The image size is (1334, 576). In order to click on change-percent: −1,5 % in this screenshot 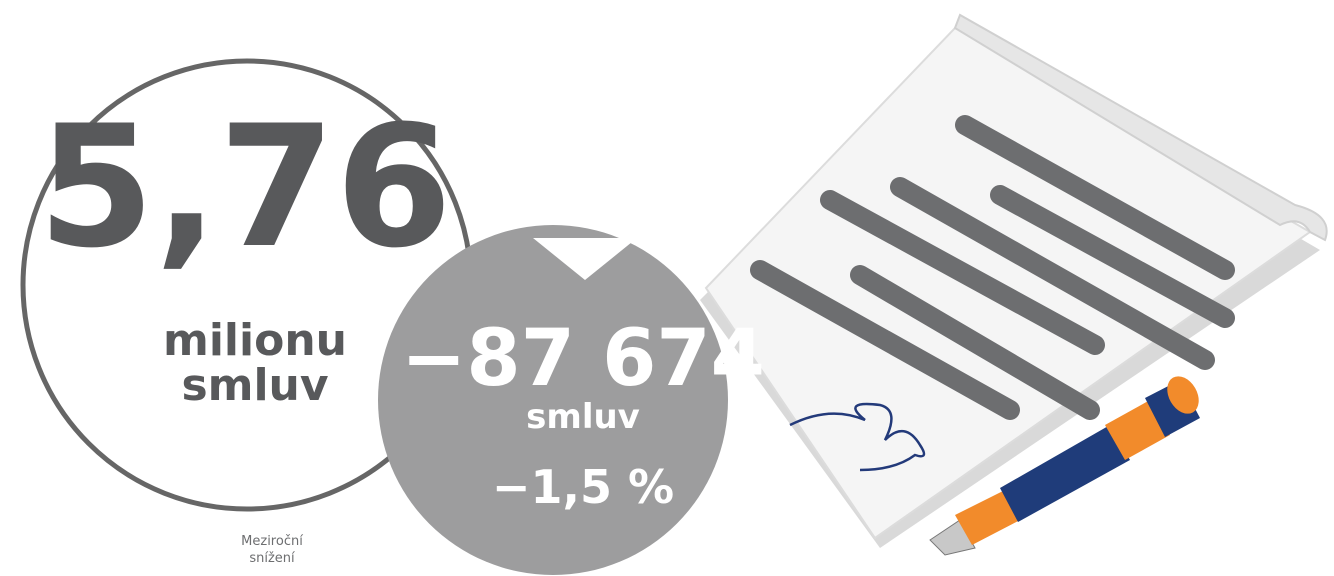, I will do `click(583, 487)`.